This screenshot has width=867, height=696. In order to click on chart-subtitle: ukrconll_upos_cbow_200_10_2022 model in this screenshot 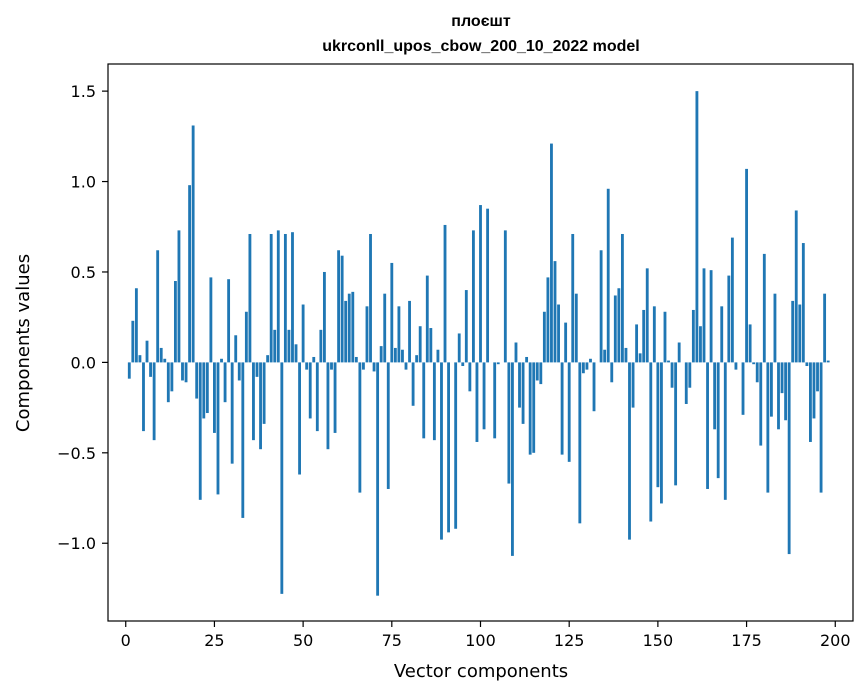, I will do `click(480, 46)`.